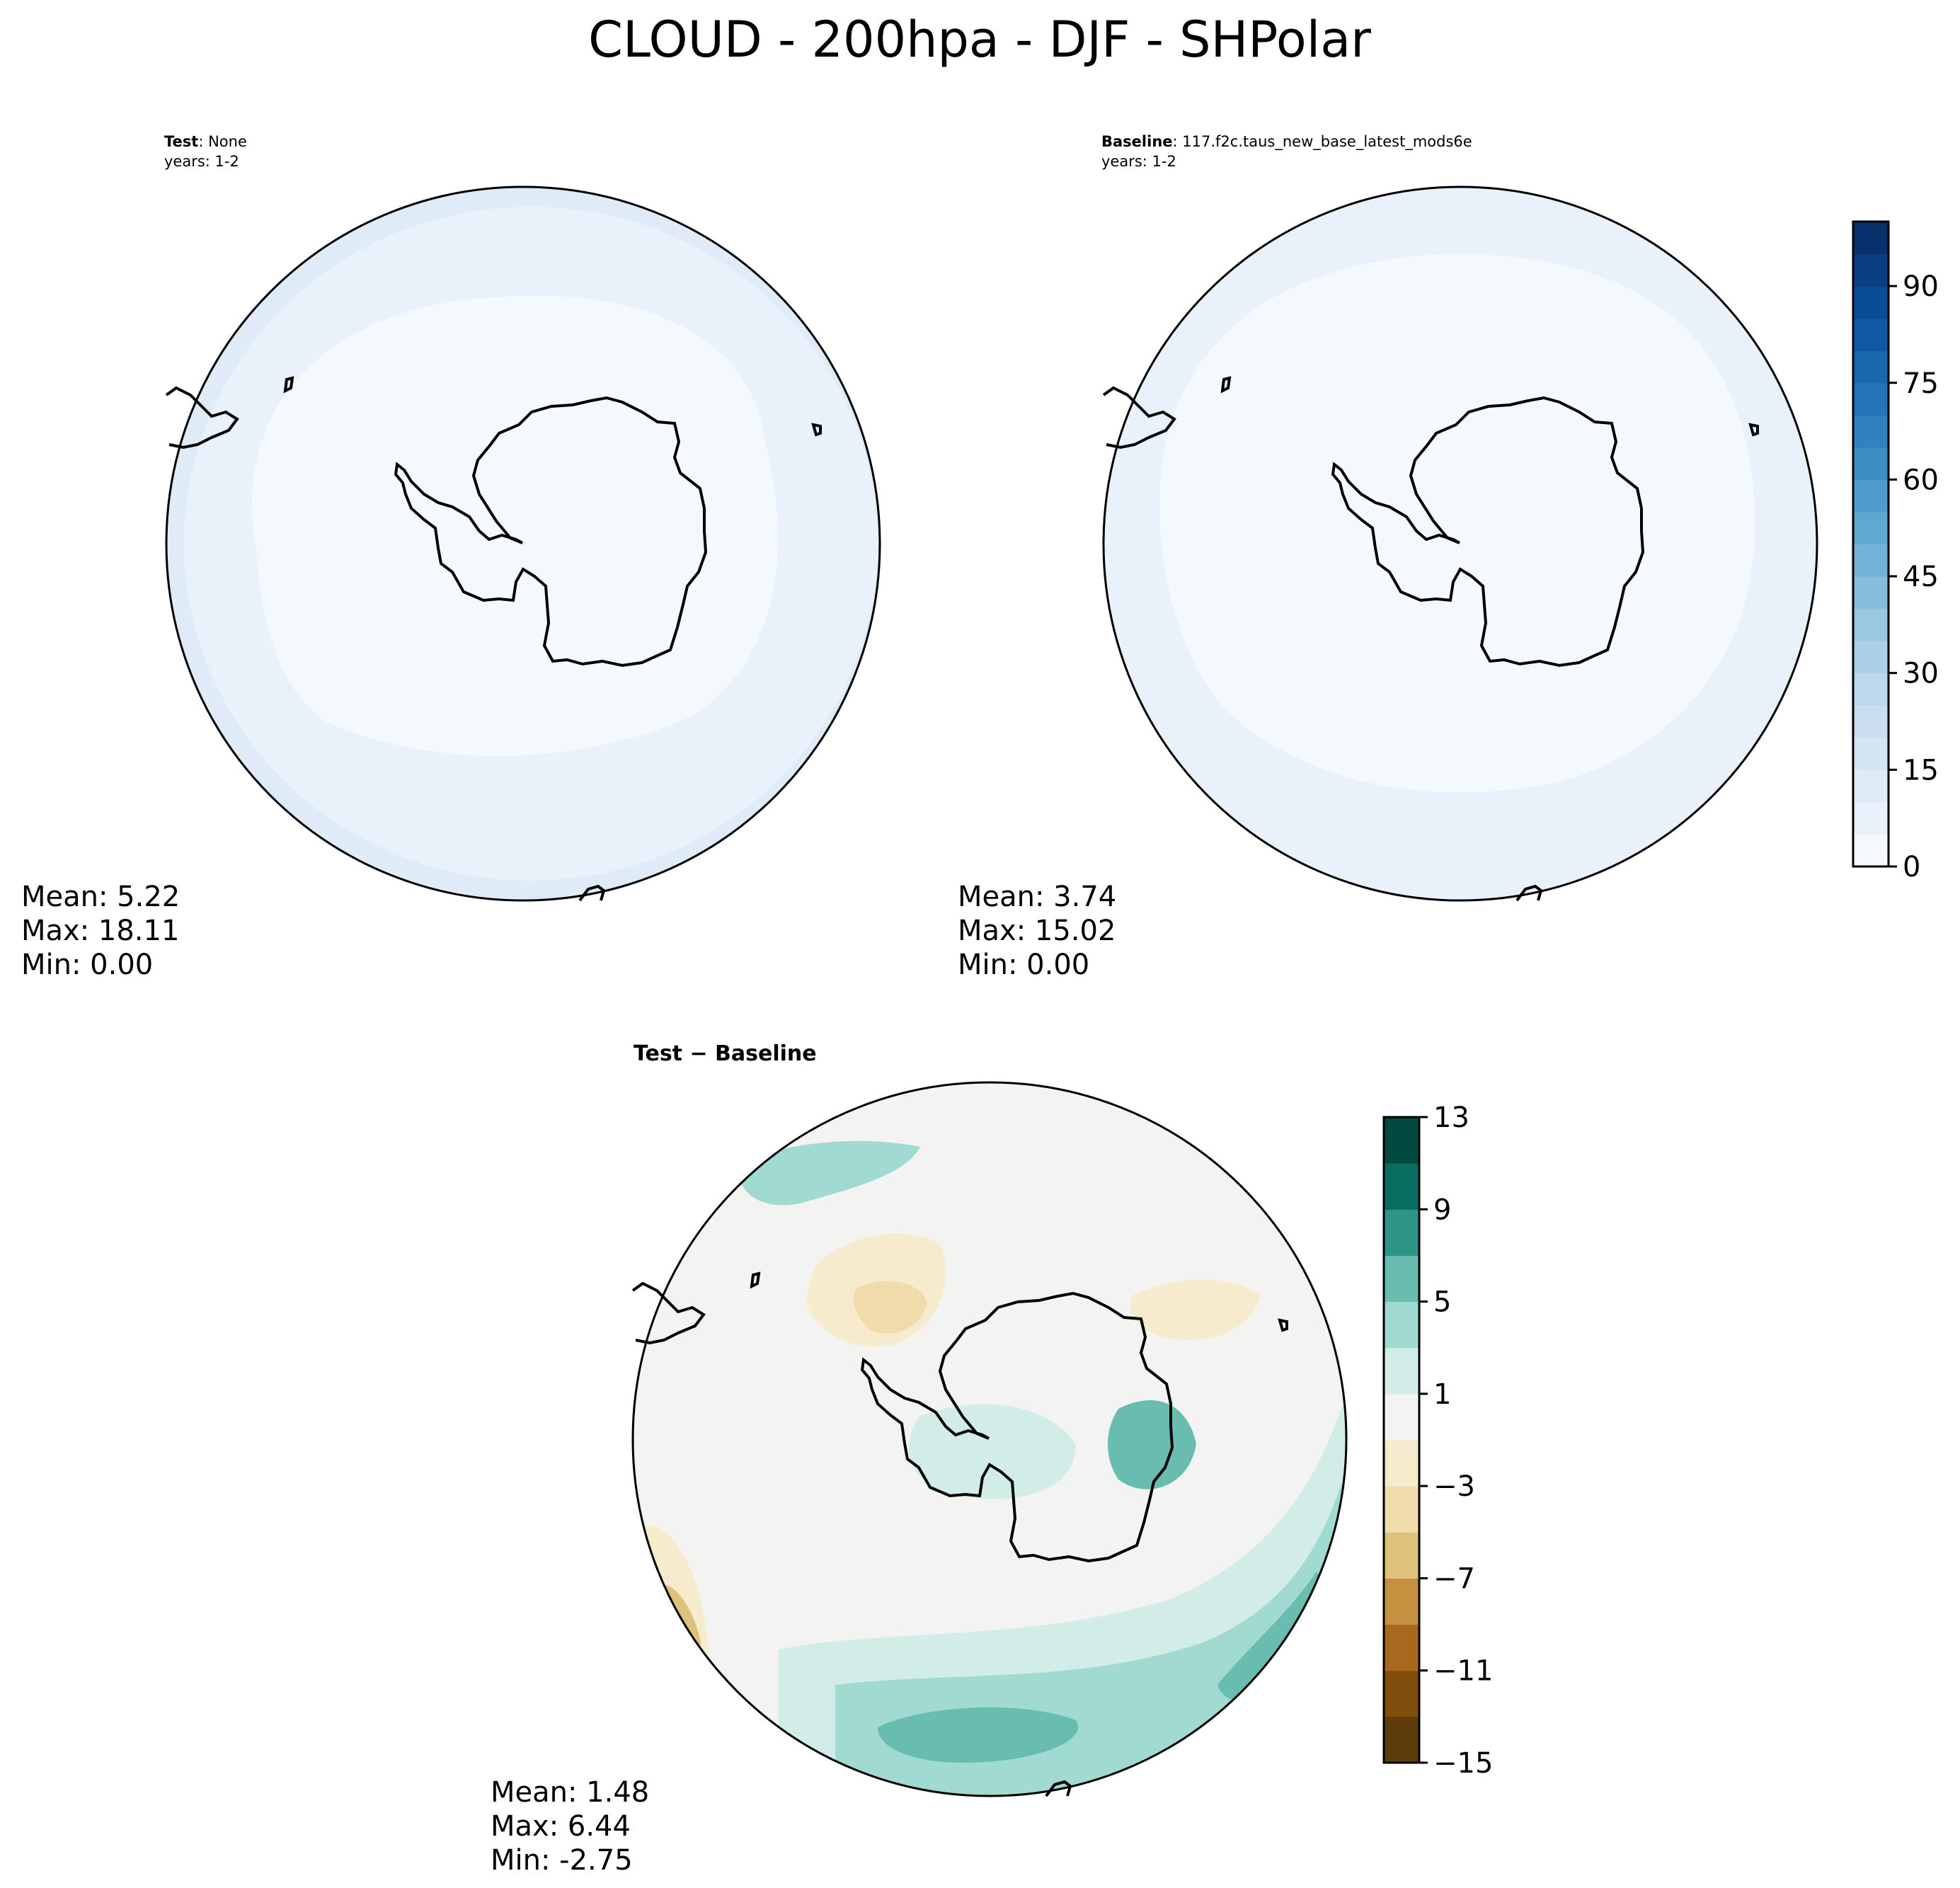 The width and height of the screenshot is (1960, 1888). I want to click on absolute-colorbar-tick-label: 15, so click(1921, 770).